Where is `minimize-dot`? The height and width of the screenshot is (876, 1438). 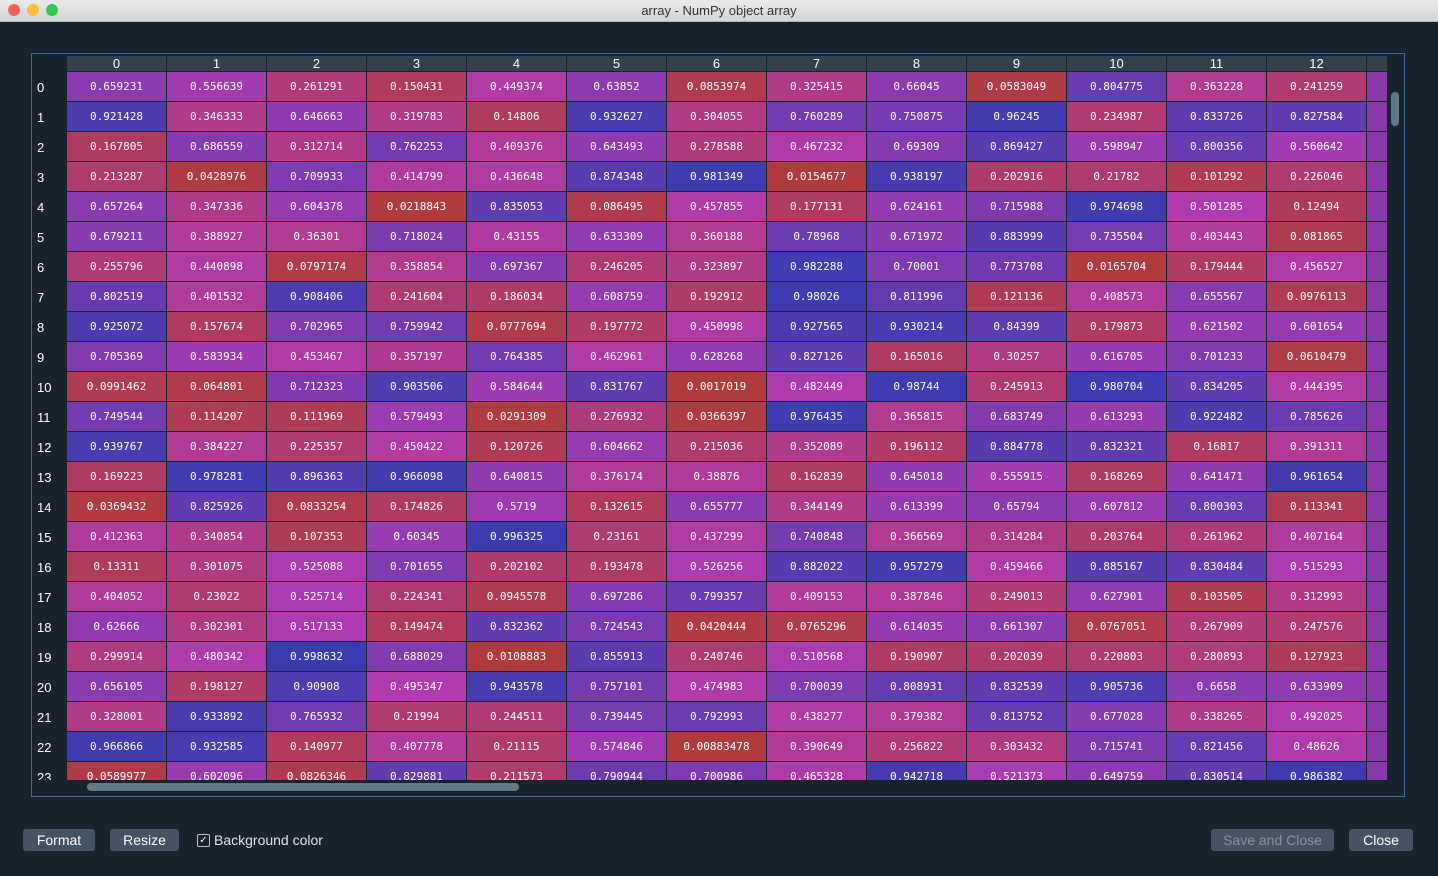
minimize-dot is located at coordinates (33, 10).